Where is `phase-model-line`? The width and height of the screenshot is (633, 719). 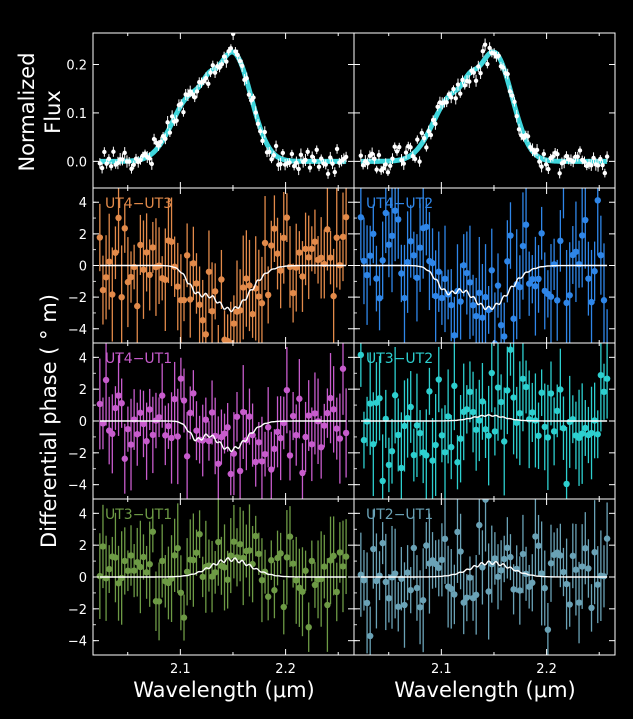 phase-model-line is located at coordinates (484, 287).